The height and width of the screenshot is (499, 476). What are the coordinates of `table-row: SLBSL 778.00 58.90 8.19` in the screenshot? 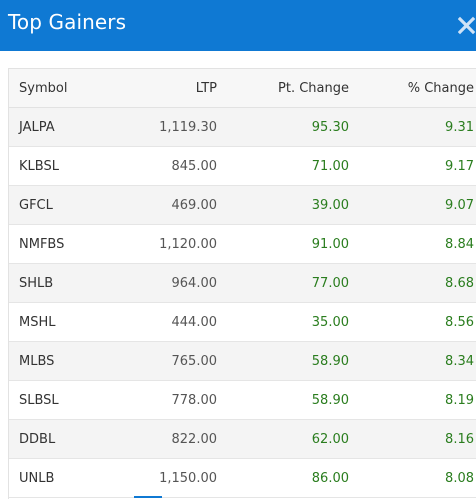 It's located at (242, 400).